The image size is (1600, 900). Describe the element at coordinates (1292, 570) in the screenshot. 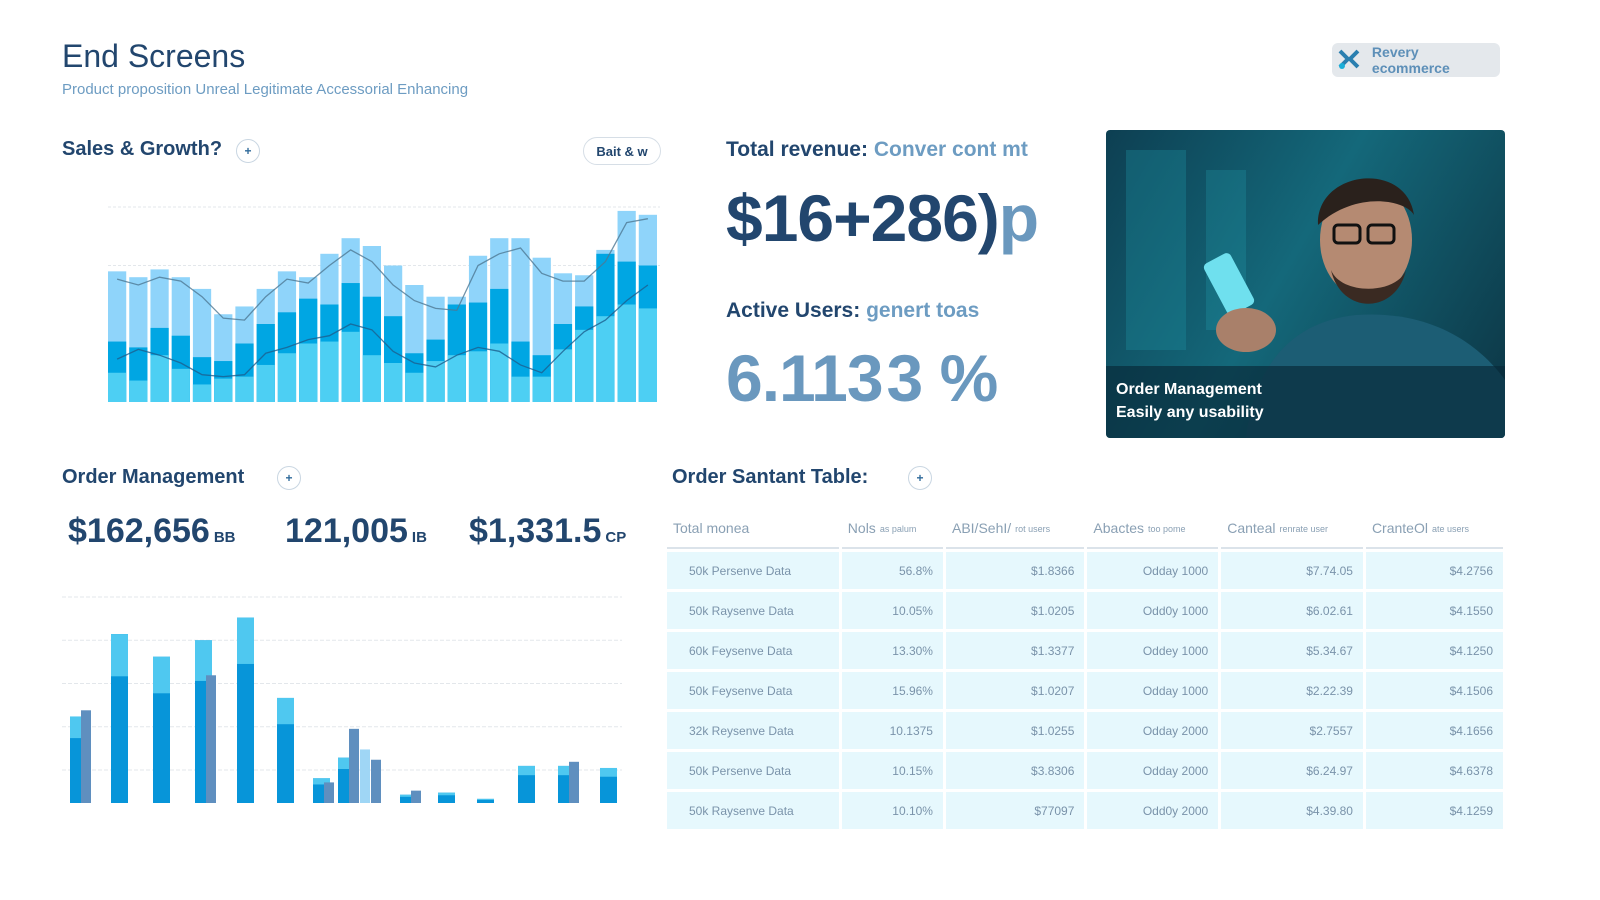

I see `table-cell: $7.74.05` at that location.